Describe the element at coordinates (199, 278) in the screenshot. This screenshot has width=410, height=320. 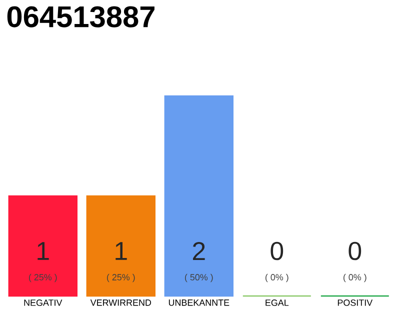
I see `annotation: ( 50% )` at that location.